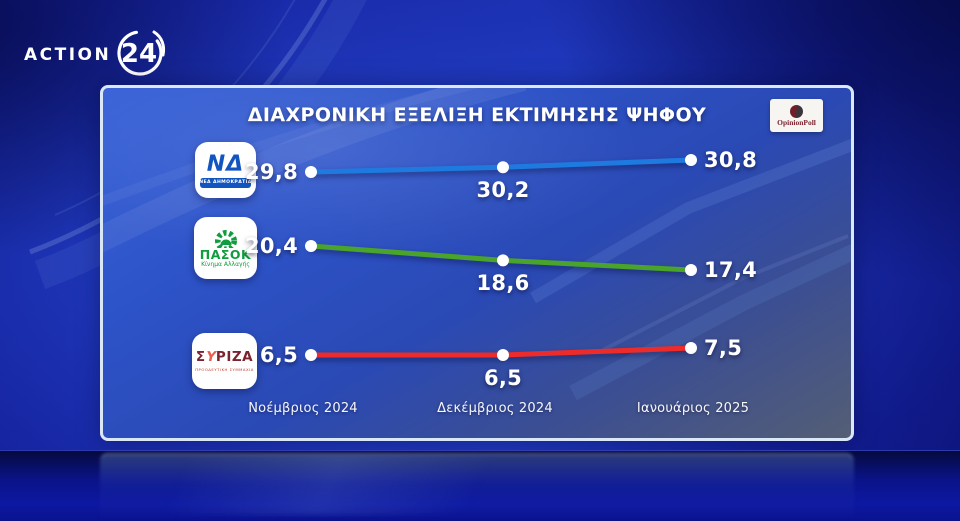 The width and height of the screenshot is (960, 521). I want to click on nd-monogram: ΝΔ, so click(225, 164).